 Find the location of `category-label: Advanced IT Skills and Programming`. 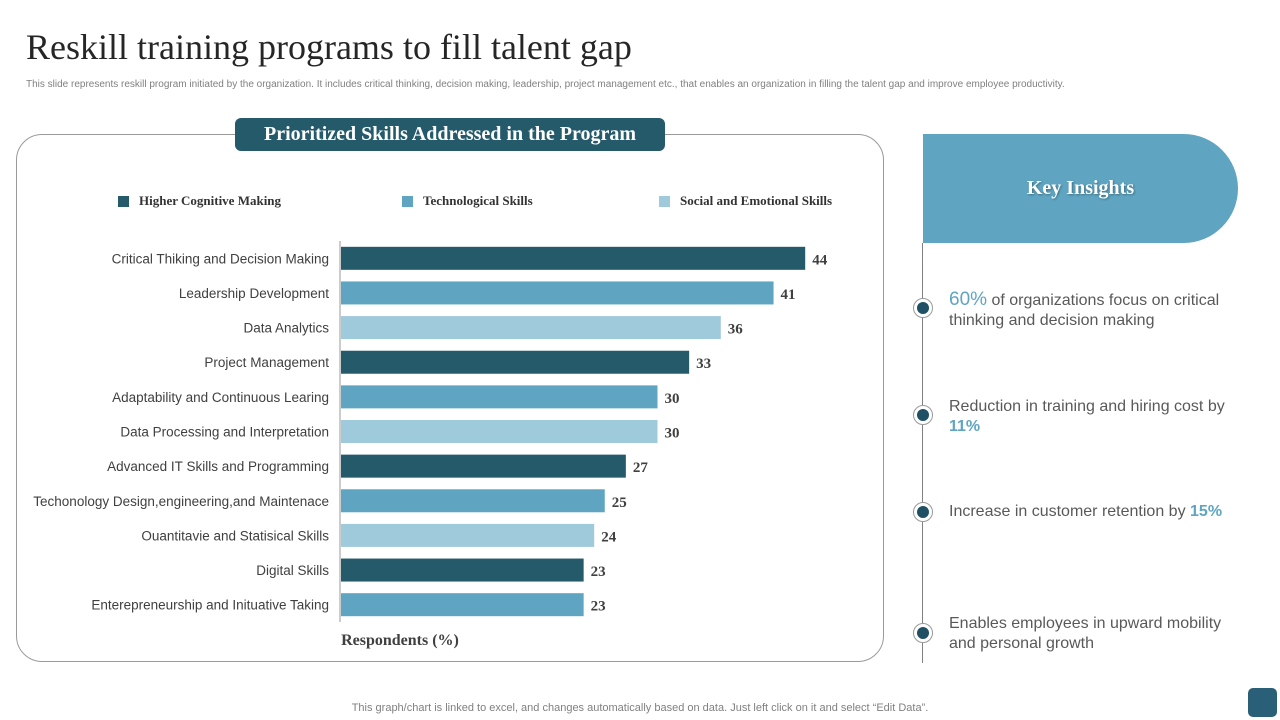

category-label: Advanced IT Skills and Programming is located at coordinates (218, 466).